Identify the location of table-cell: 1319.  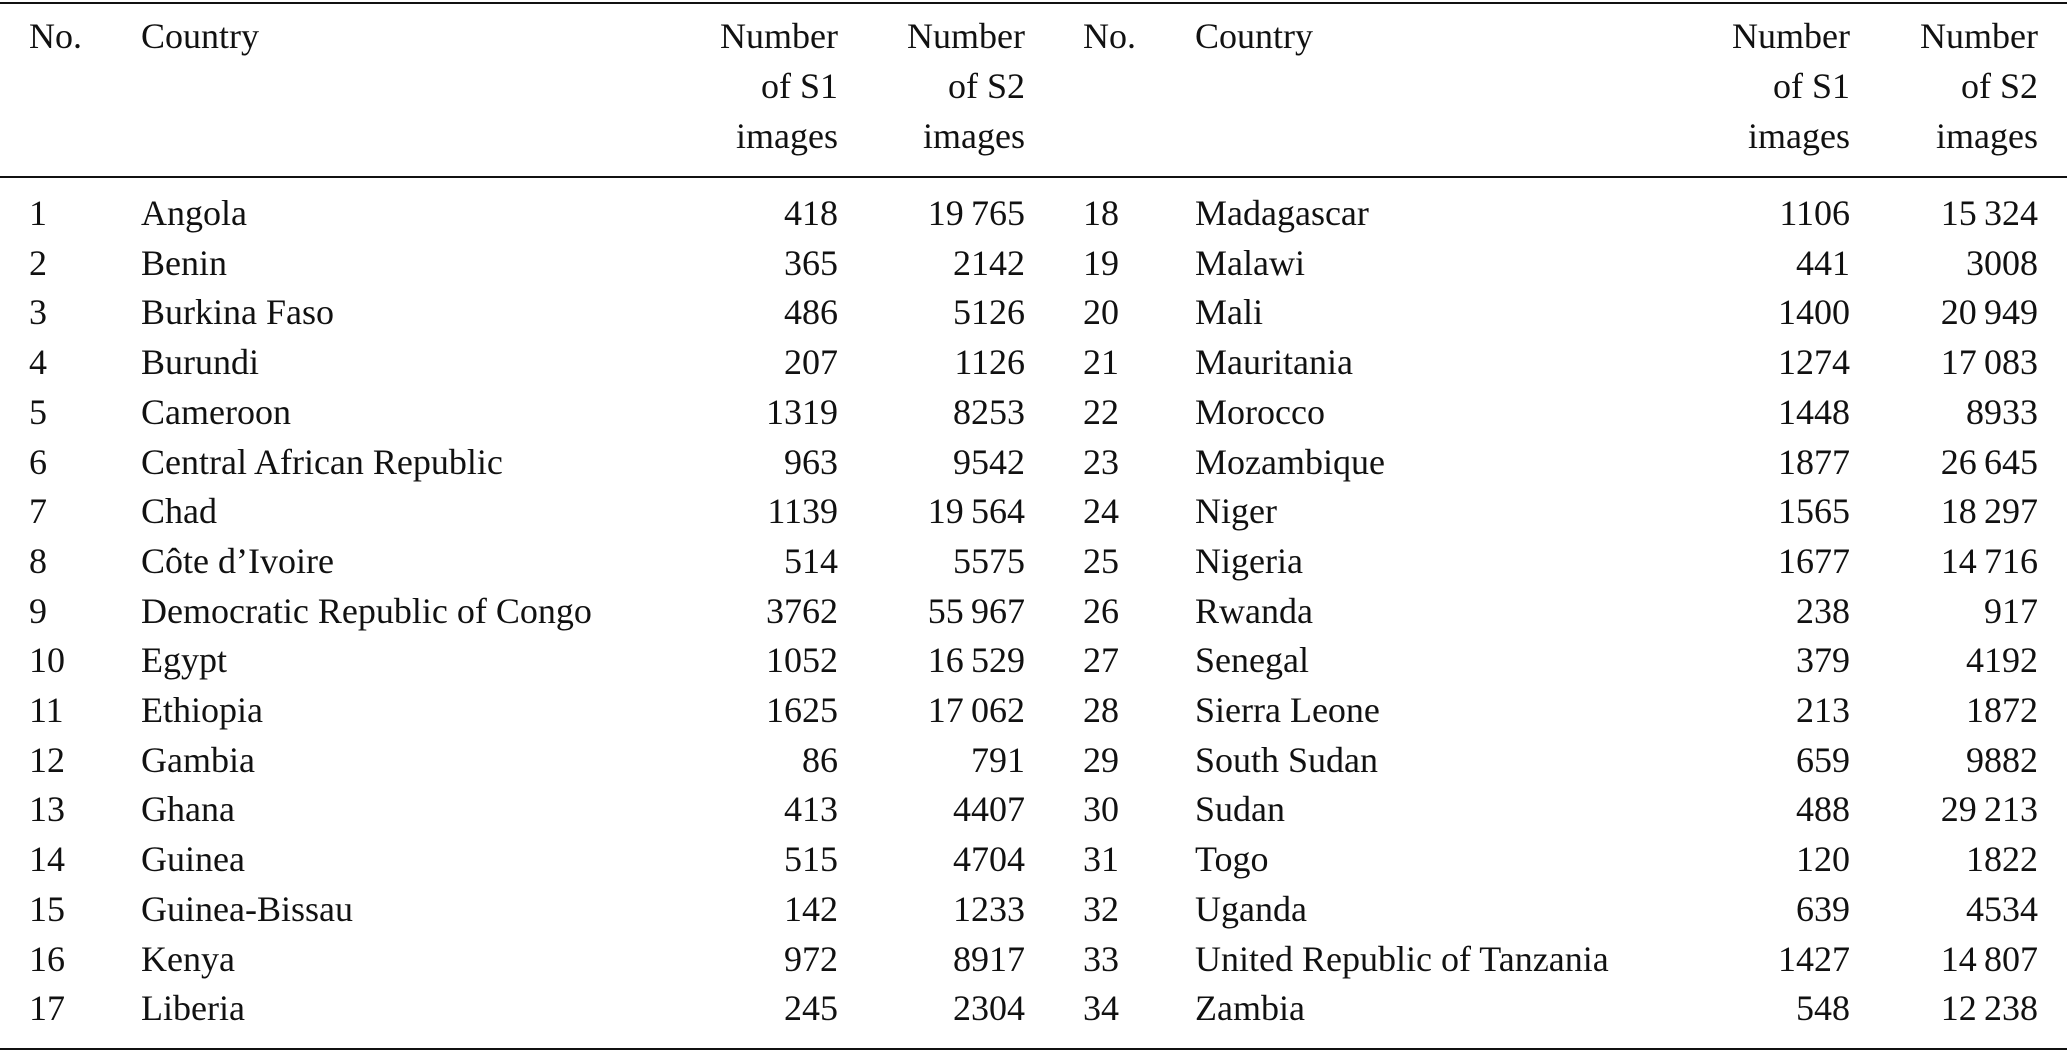
(802, 411).